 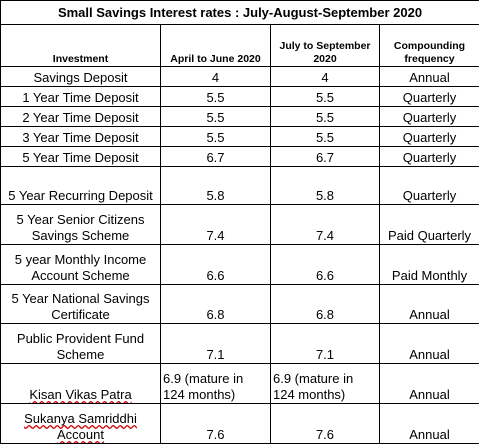 I want to click on investment-name: 5 Year Time Deposit, so click(x=81, y=157).